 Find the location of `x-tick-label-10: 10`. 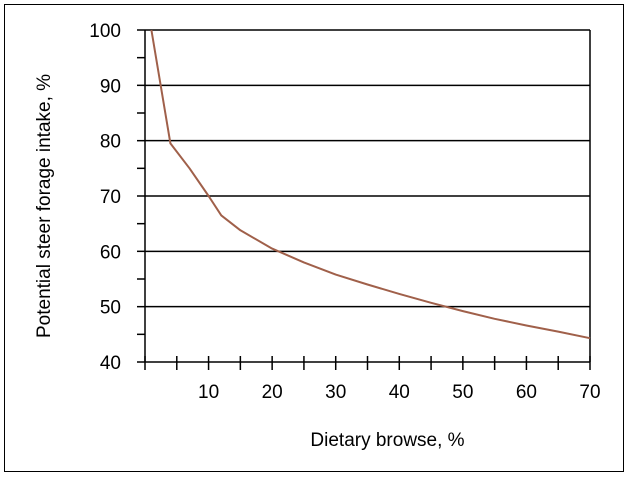

x-tick-label-10: 10 is located at coordinates (208, 392).